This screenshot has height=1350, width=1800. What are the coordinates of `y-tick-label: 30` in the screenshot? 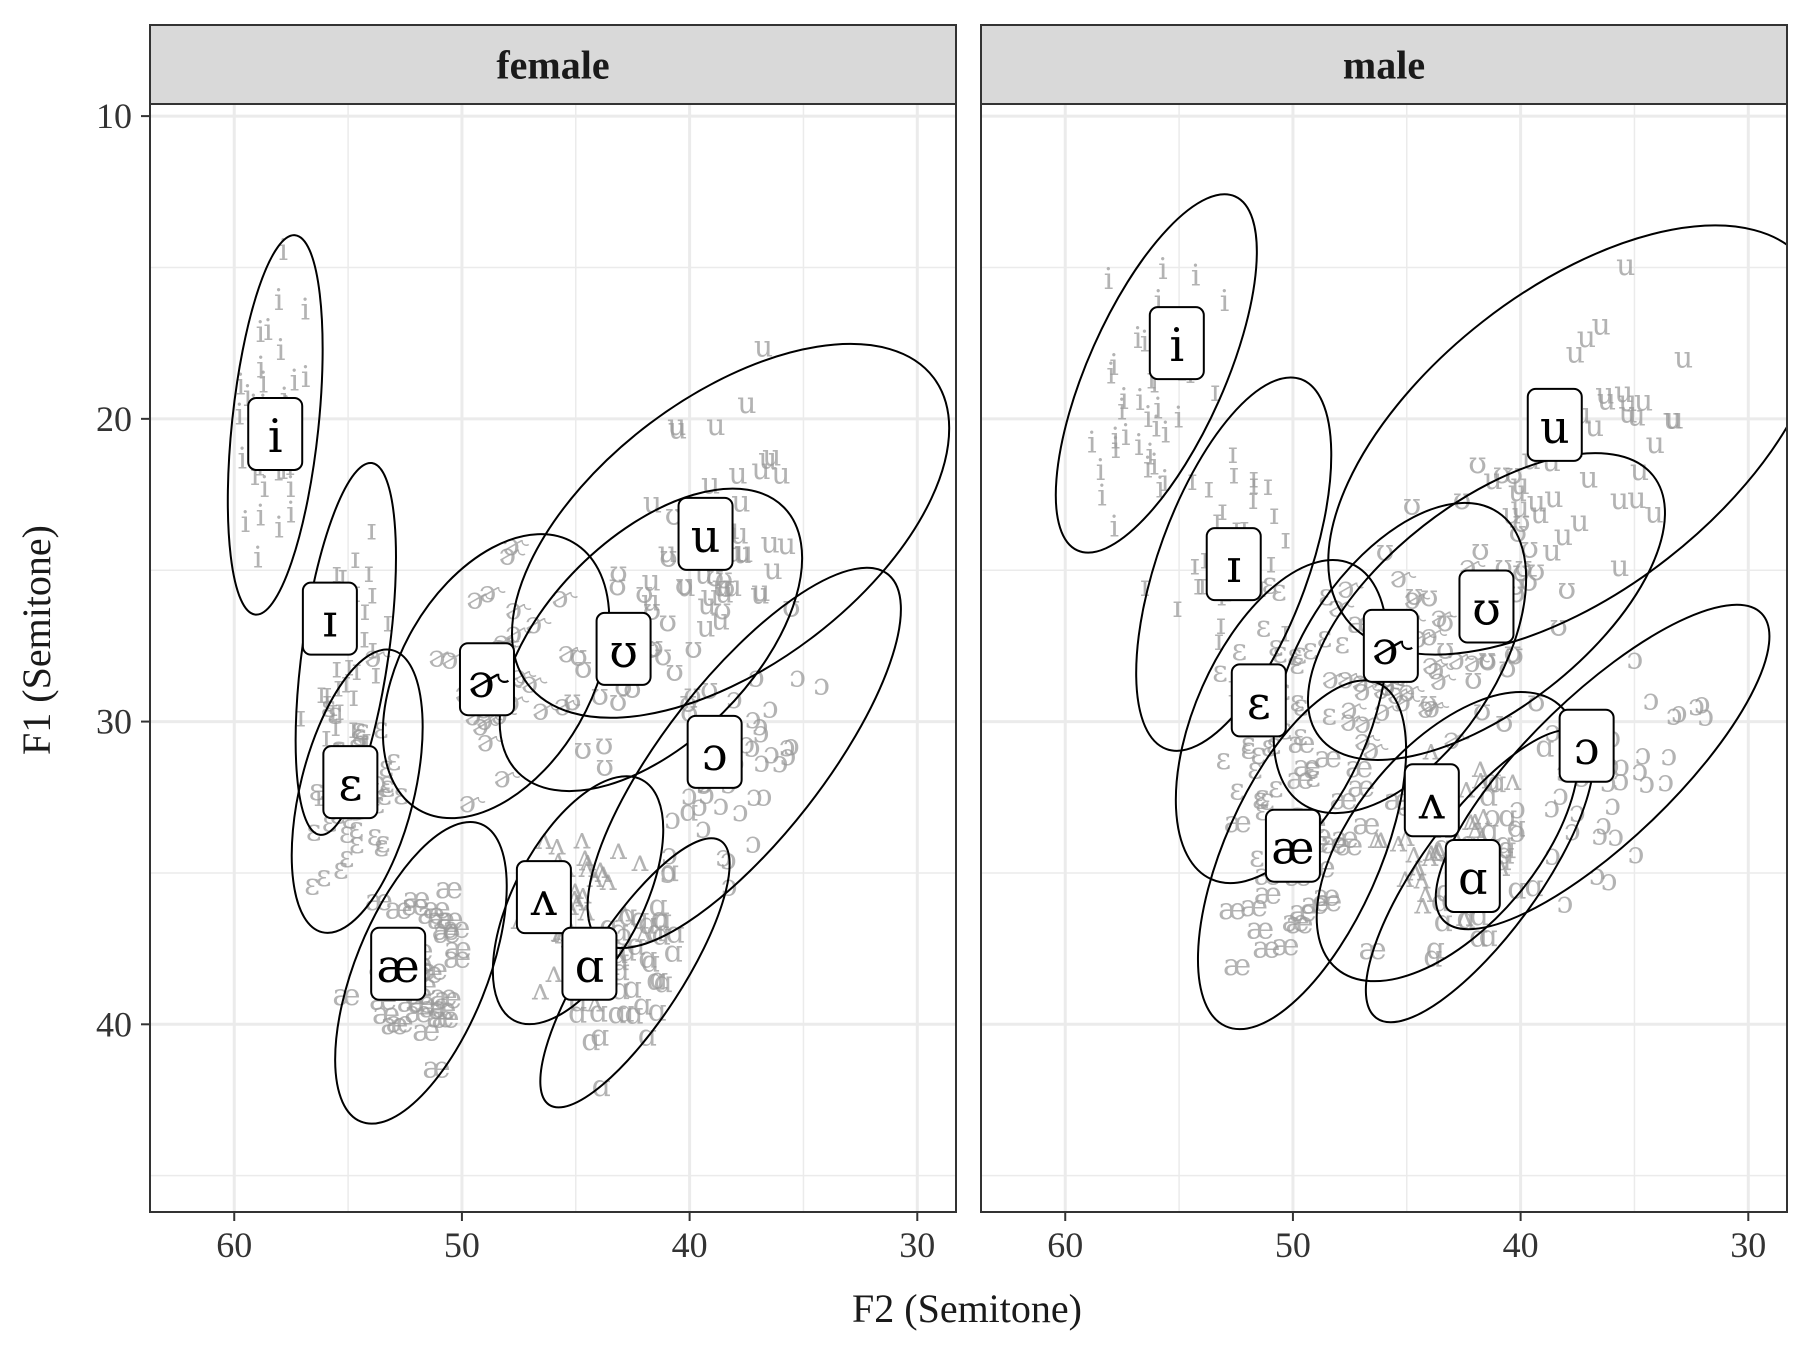 It's located at (114, 722).